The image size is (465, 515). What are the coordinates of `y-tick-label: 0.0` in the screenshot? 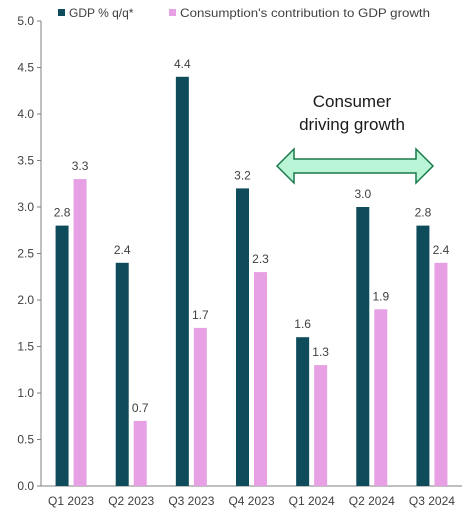 It's located at (25, 486).